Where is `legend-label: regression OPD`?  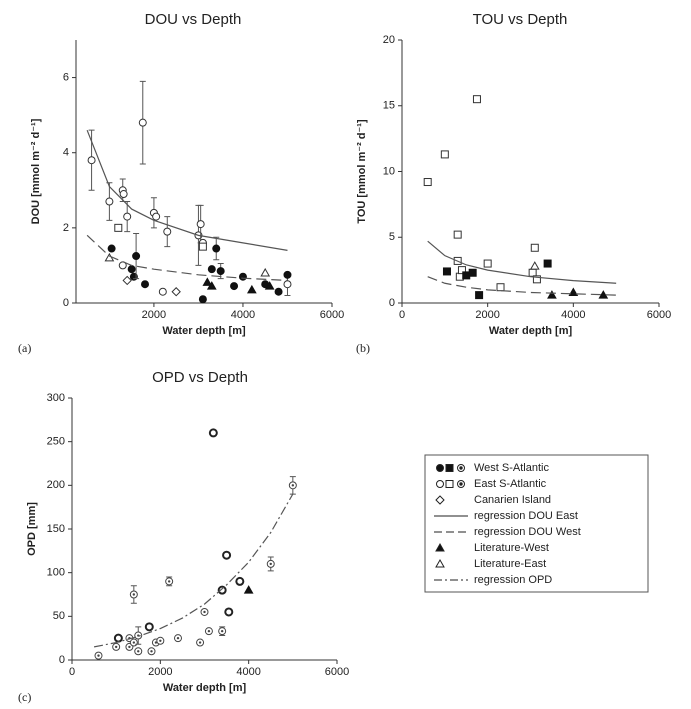 legend-label: regression OPD is located at coordinates (513, 580).